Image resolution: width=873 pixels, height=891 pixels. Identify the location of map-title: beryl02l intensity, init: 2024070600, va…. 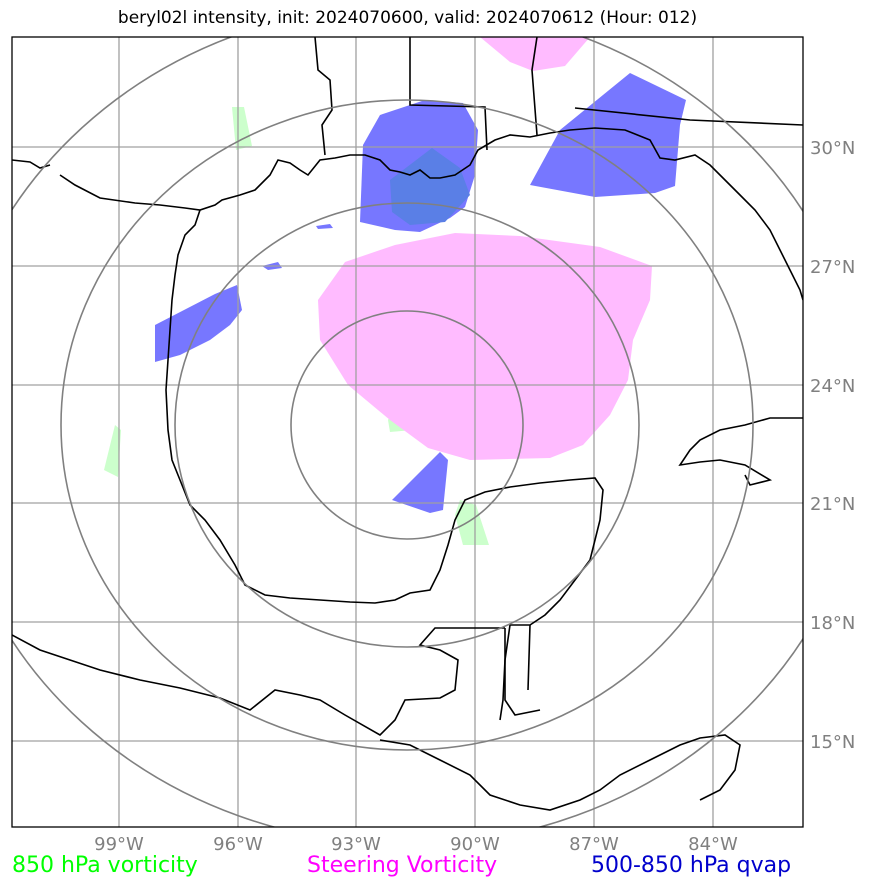
(407, 18).